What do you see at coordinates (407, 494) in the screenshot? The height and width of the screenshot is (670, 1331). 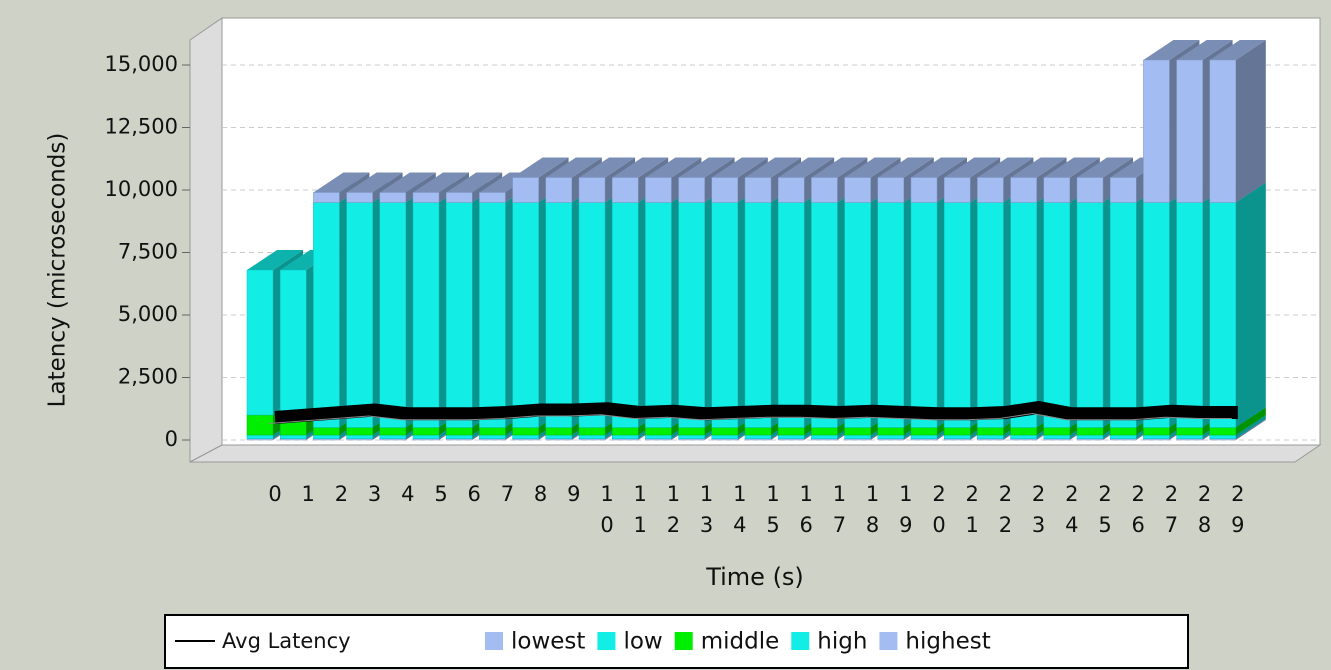 I see `x-tick-label: 4` at bounding box center [407, 494].